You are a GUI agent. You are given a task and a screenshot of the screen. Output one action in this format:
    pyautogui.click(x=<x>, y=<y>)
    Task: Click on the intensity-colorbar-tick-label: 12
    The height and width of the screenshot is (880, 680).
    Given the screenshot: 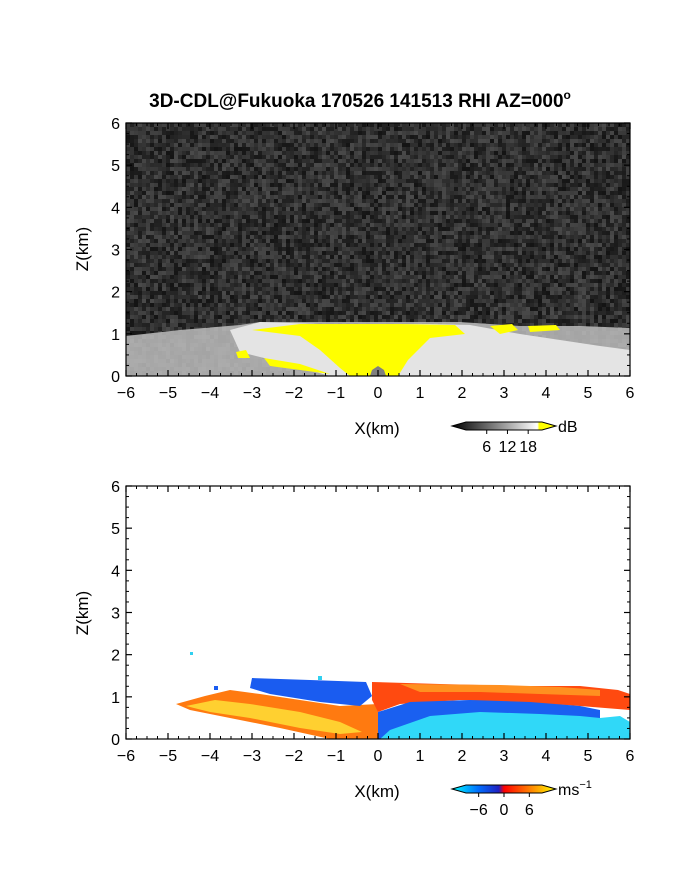 What is the action you would take?
    pyautogui.click(x=508, y=447)
    